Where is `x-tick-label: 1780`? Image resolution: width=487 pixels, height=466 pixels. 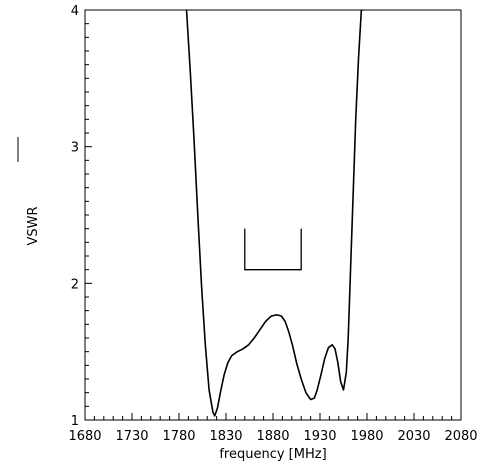 x-tick-label: 1780 is located at coordinates (178, 436).